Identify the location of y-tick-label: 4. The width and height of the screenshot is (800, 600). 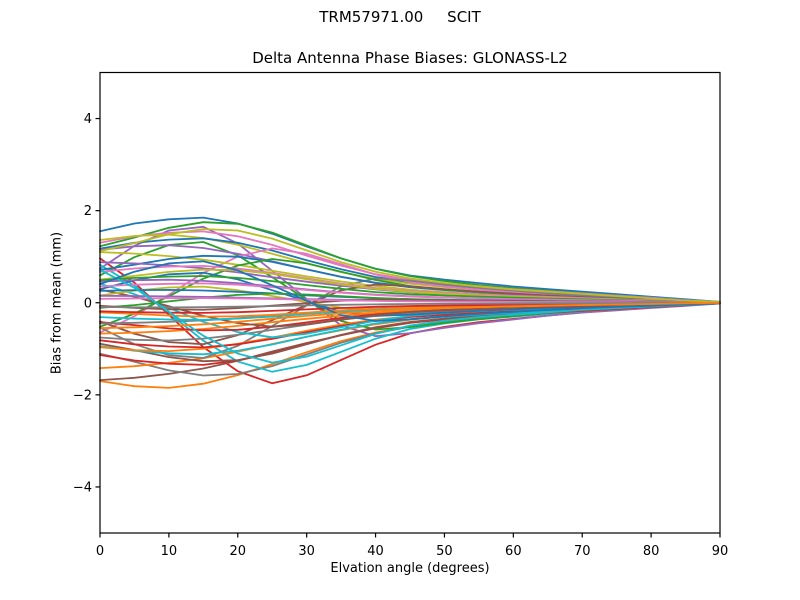
(88, 119).